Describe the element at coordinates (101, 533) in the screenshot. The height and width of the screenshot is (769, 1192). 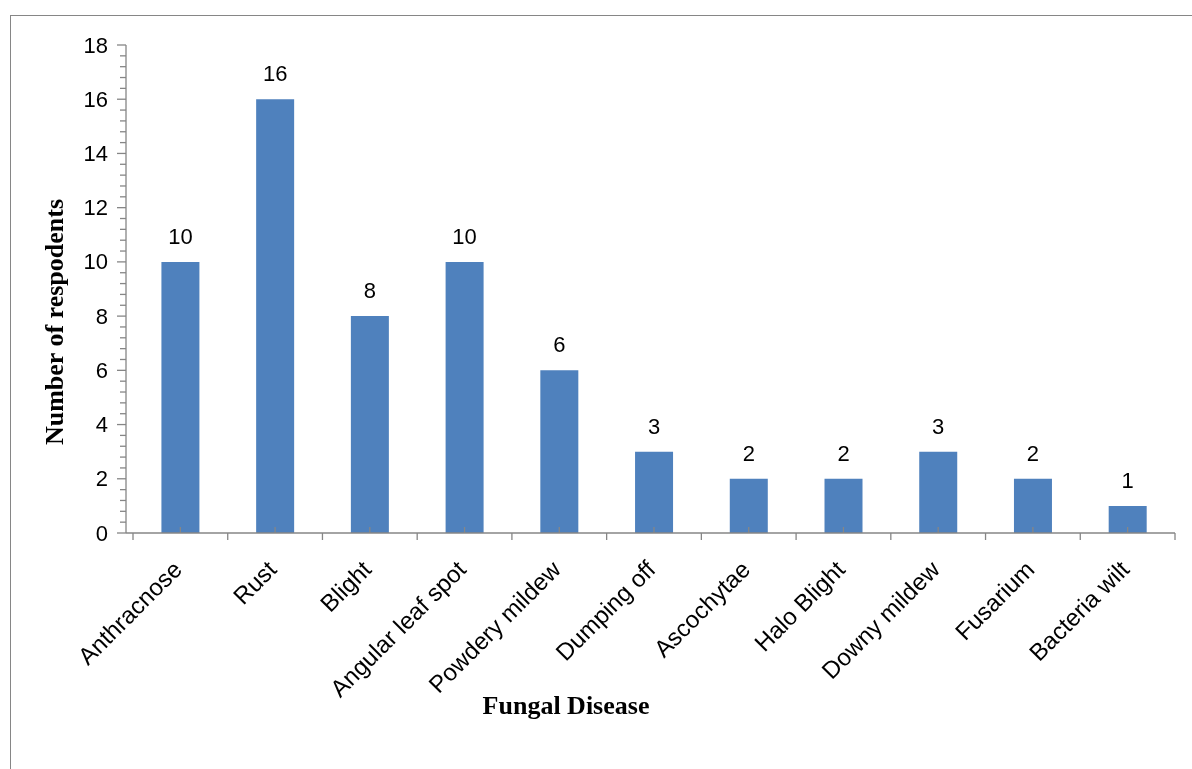
I see `y-tick-label: 0` at that location.